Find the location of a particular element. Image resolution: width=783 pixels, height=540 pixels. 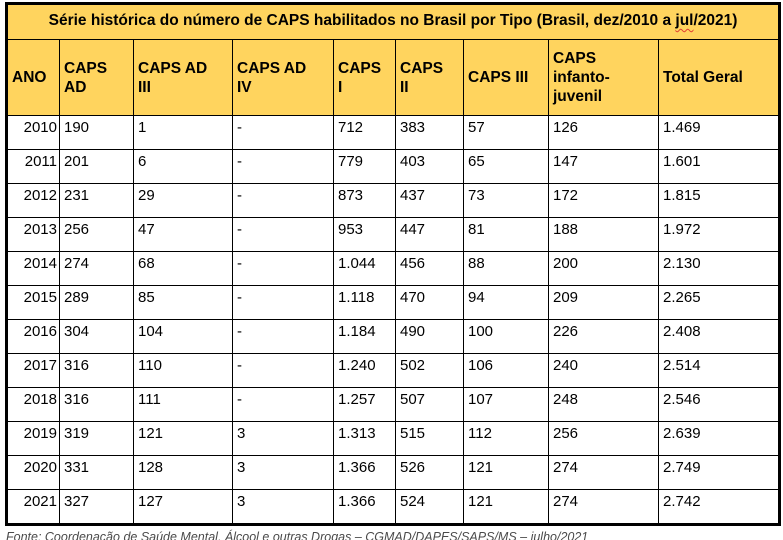

table-row: 2019 319 121 3 1.313 515 112 256 2.639 is located at coordinates (393, 438).